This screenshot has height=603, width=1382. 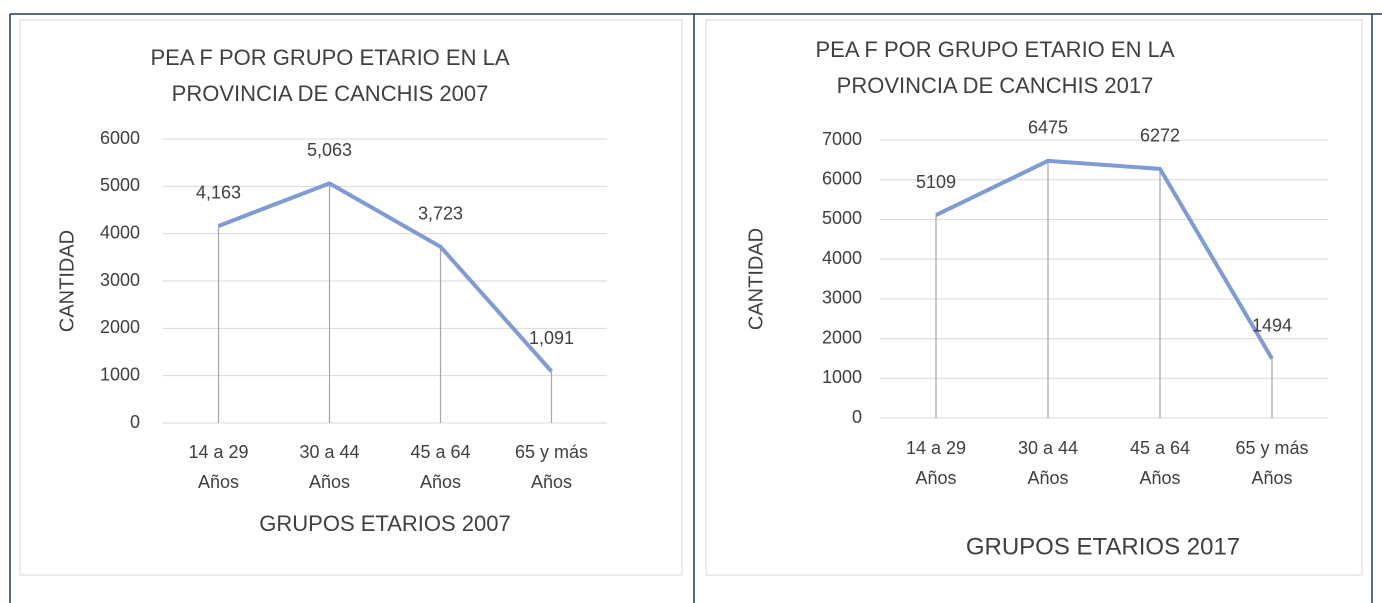 What do you see at coordinates (329, 150) in the screenshot?
I see `value-label: 5,063` at bounding box center [329, 150].